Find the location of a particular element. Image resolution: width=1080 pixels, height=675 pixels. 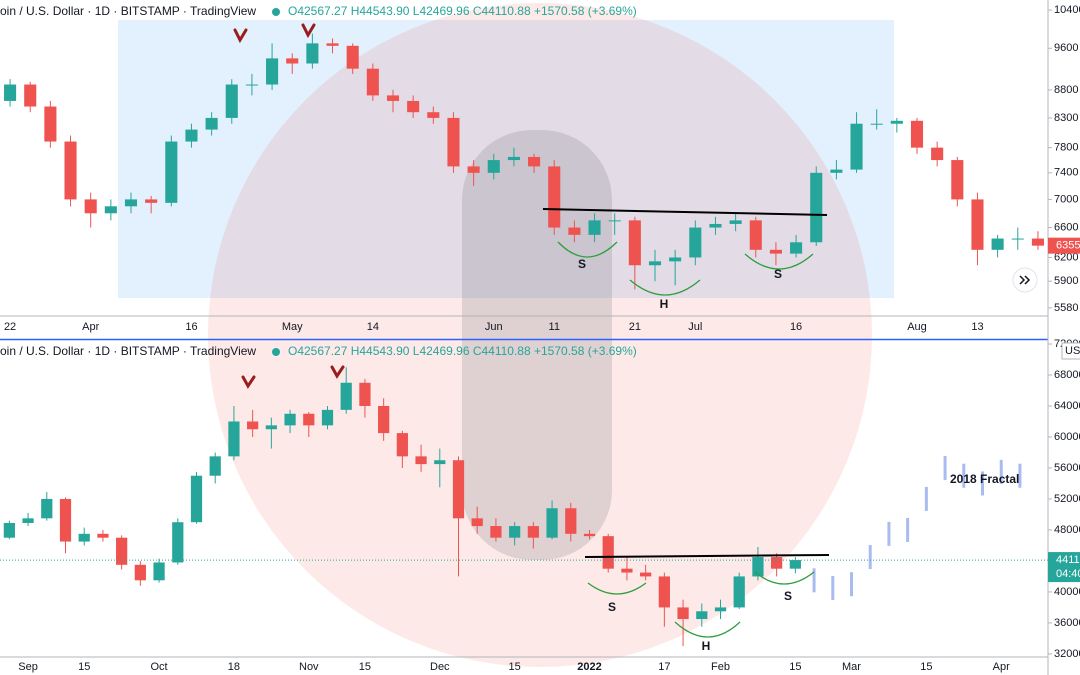

y-tick-label: 7400 is located at coordinates (1066, 173).